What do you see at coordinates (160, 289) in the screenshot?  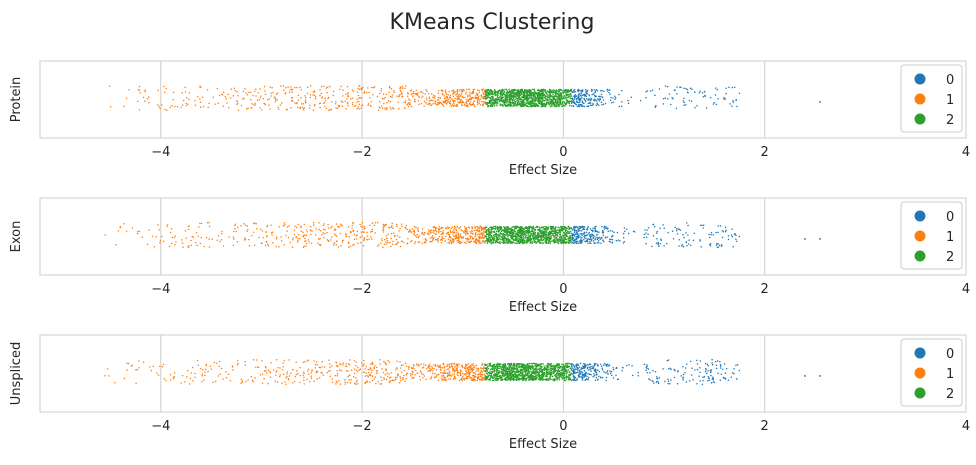 I see `x-tick-label: −4` at bounding box center [160, 289].